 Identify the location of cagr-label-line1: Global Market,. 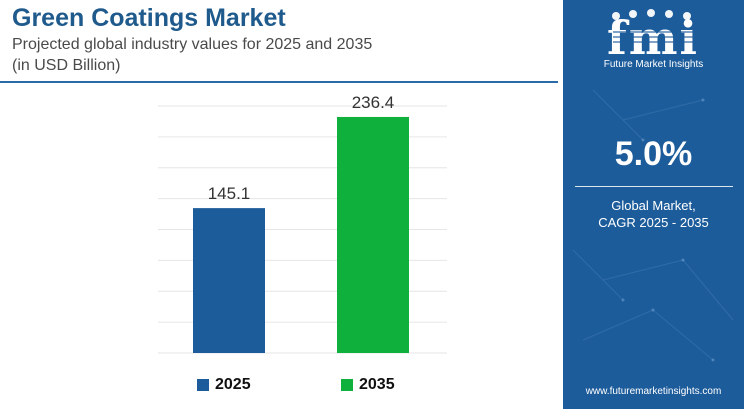
(653, 205).